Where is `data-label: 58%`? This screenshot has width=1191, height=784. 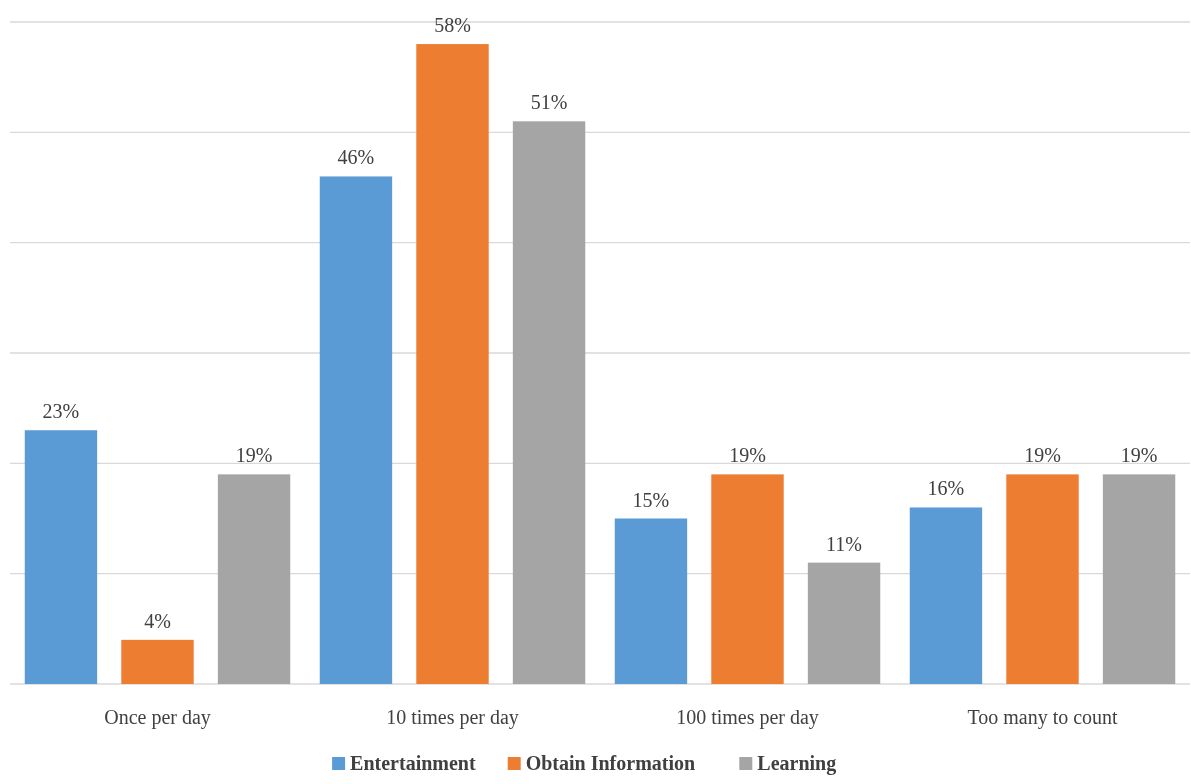
data-label: 58% is located at coordinates (452, 25).